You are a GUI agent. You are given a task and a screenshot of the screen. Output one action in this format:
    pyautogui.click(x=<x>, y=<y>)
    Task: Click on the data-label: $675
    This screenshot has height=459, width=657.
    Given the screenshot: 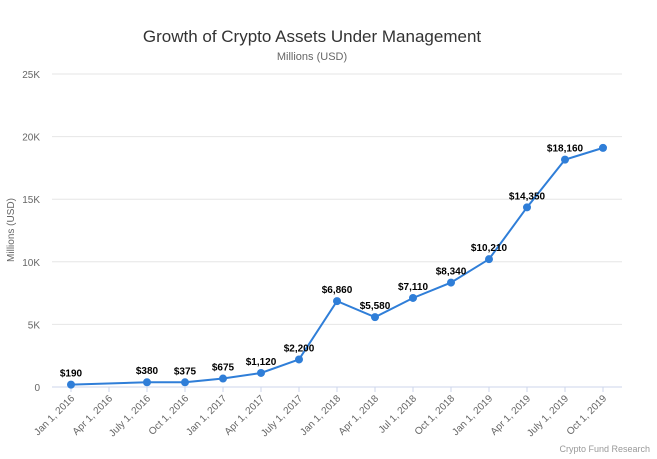 What is the action you would take?
    pyautogui.click(x=223, y=368)
    